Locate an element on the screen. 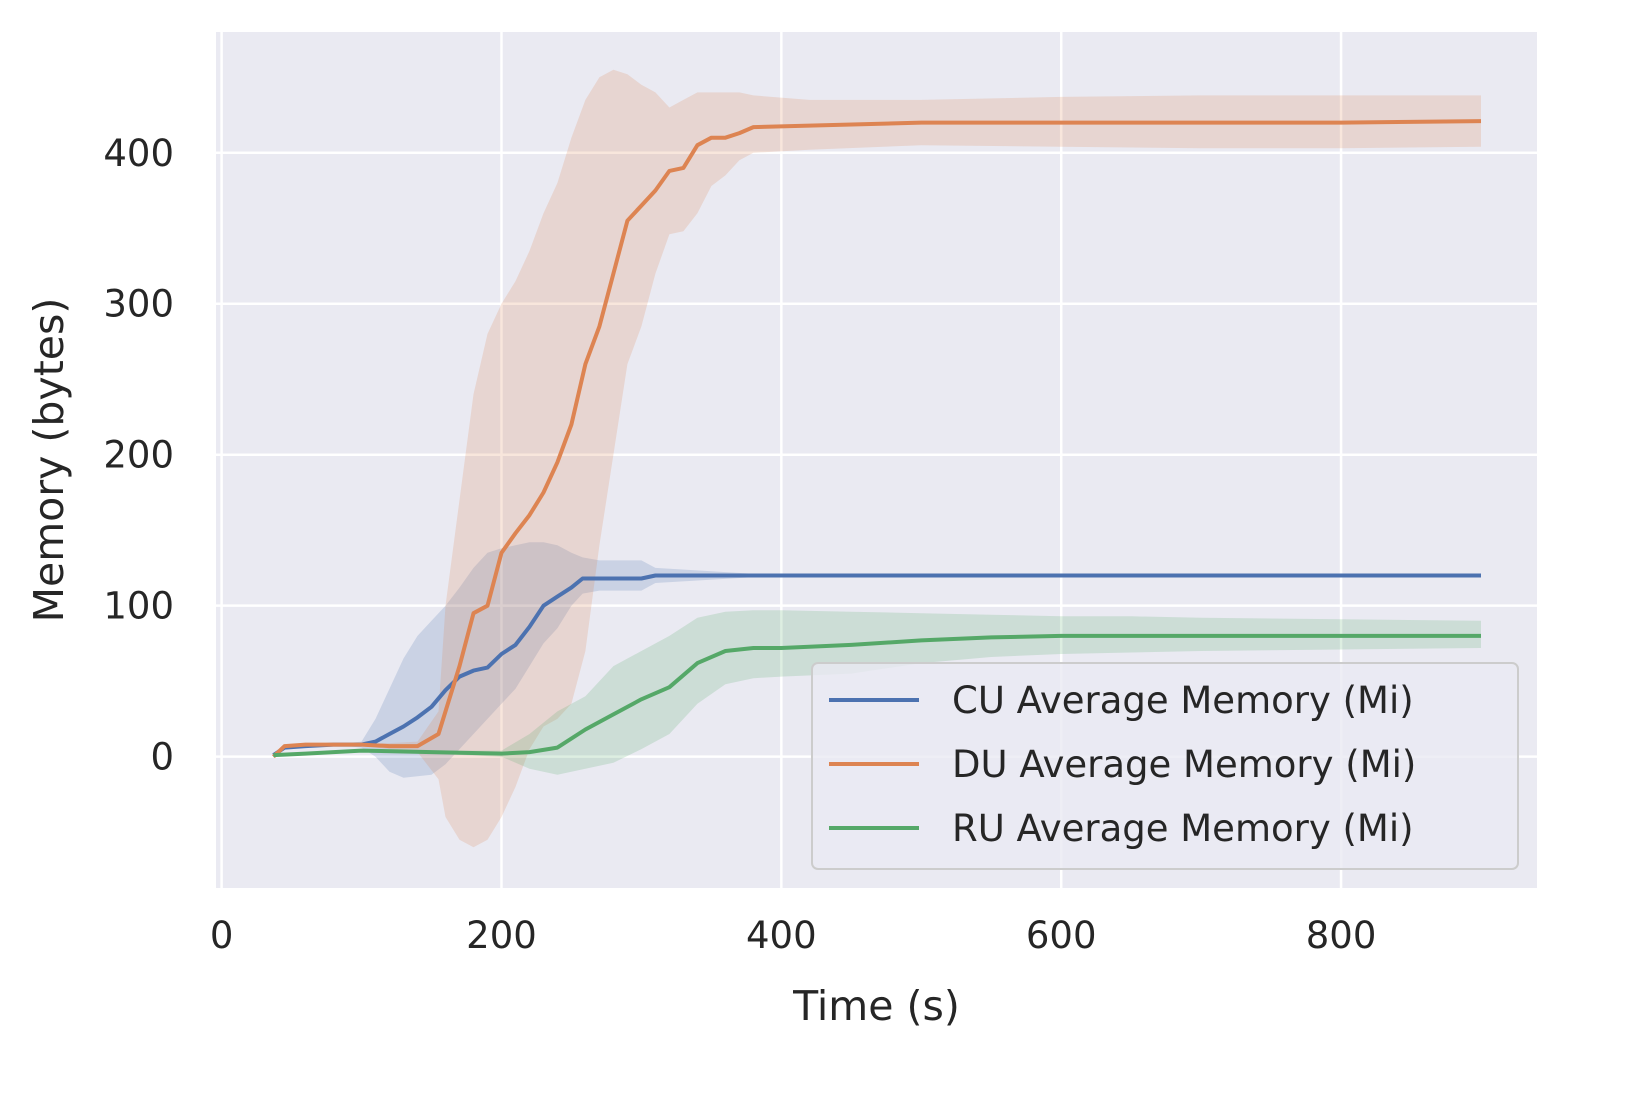 This screenshot has width=1646, height=1115. legend-label-ru: RU Average Memory (Mi) is located at coordinates (1183, 828).